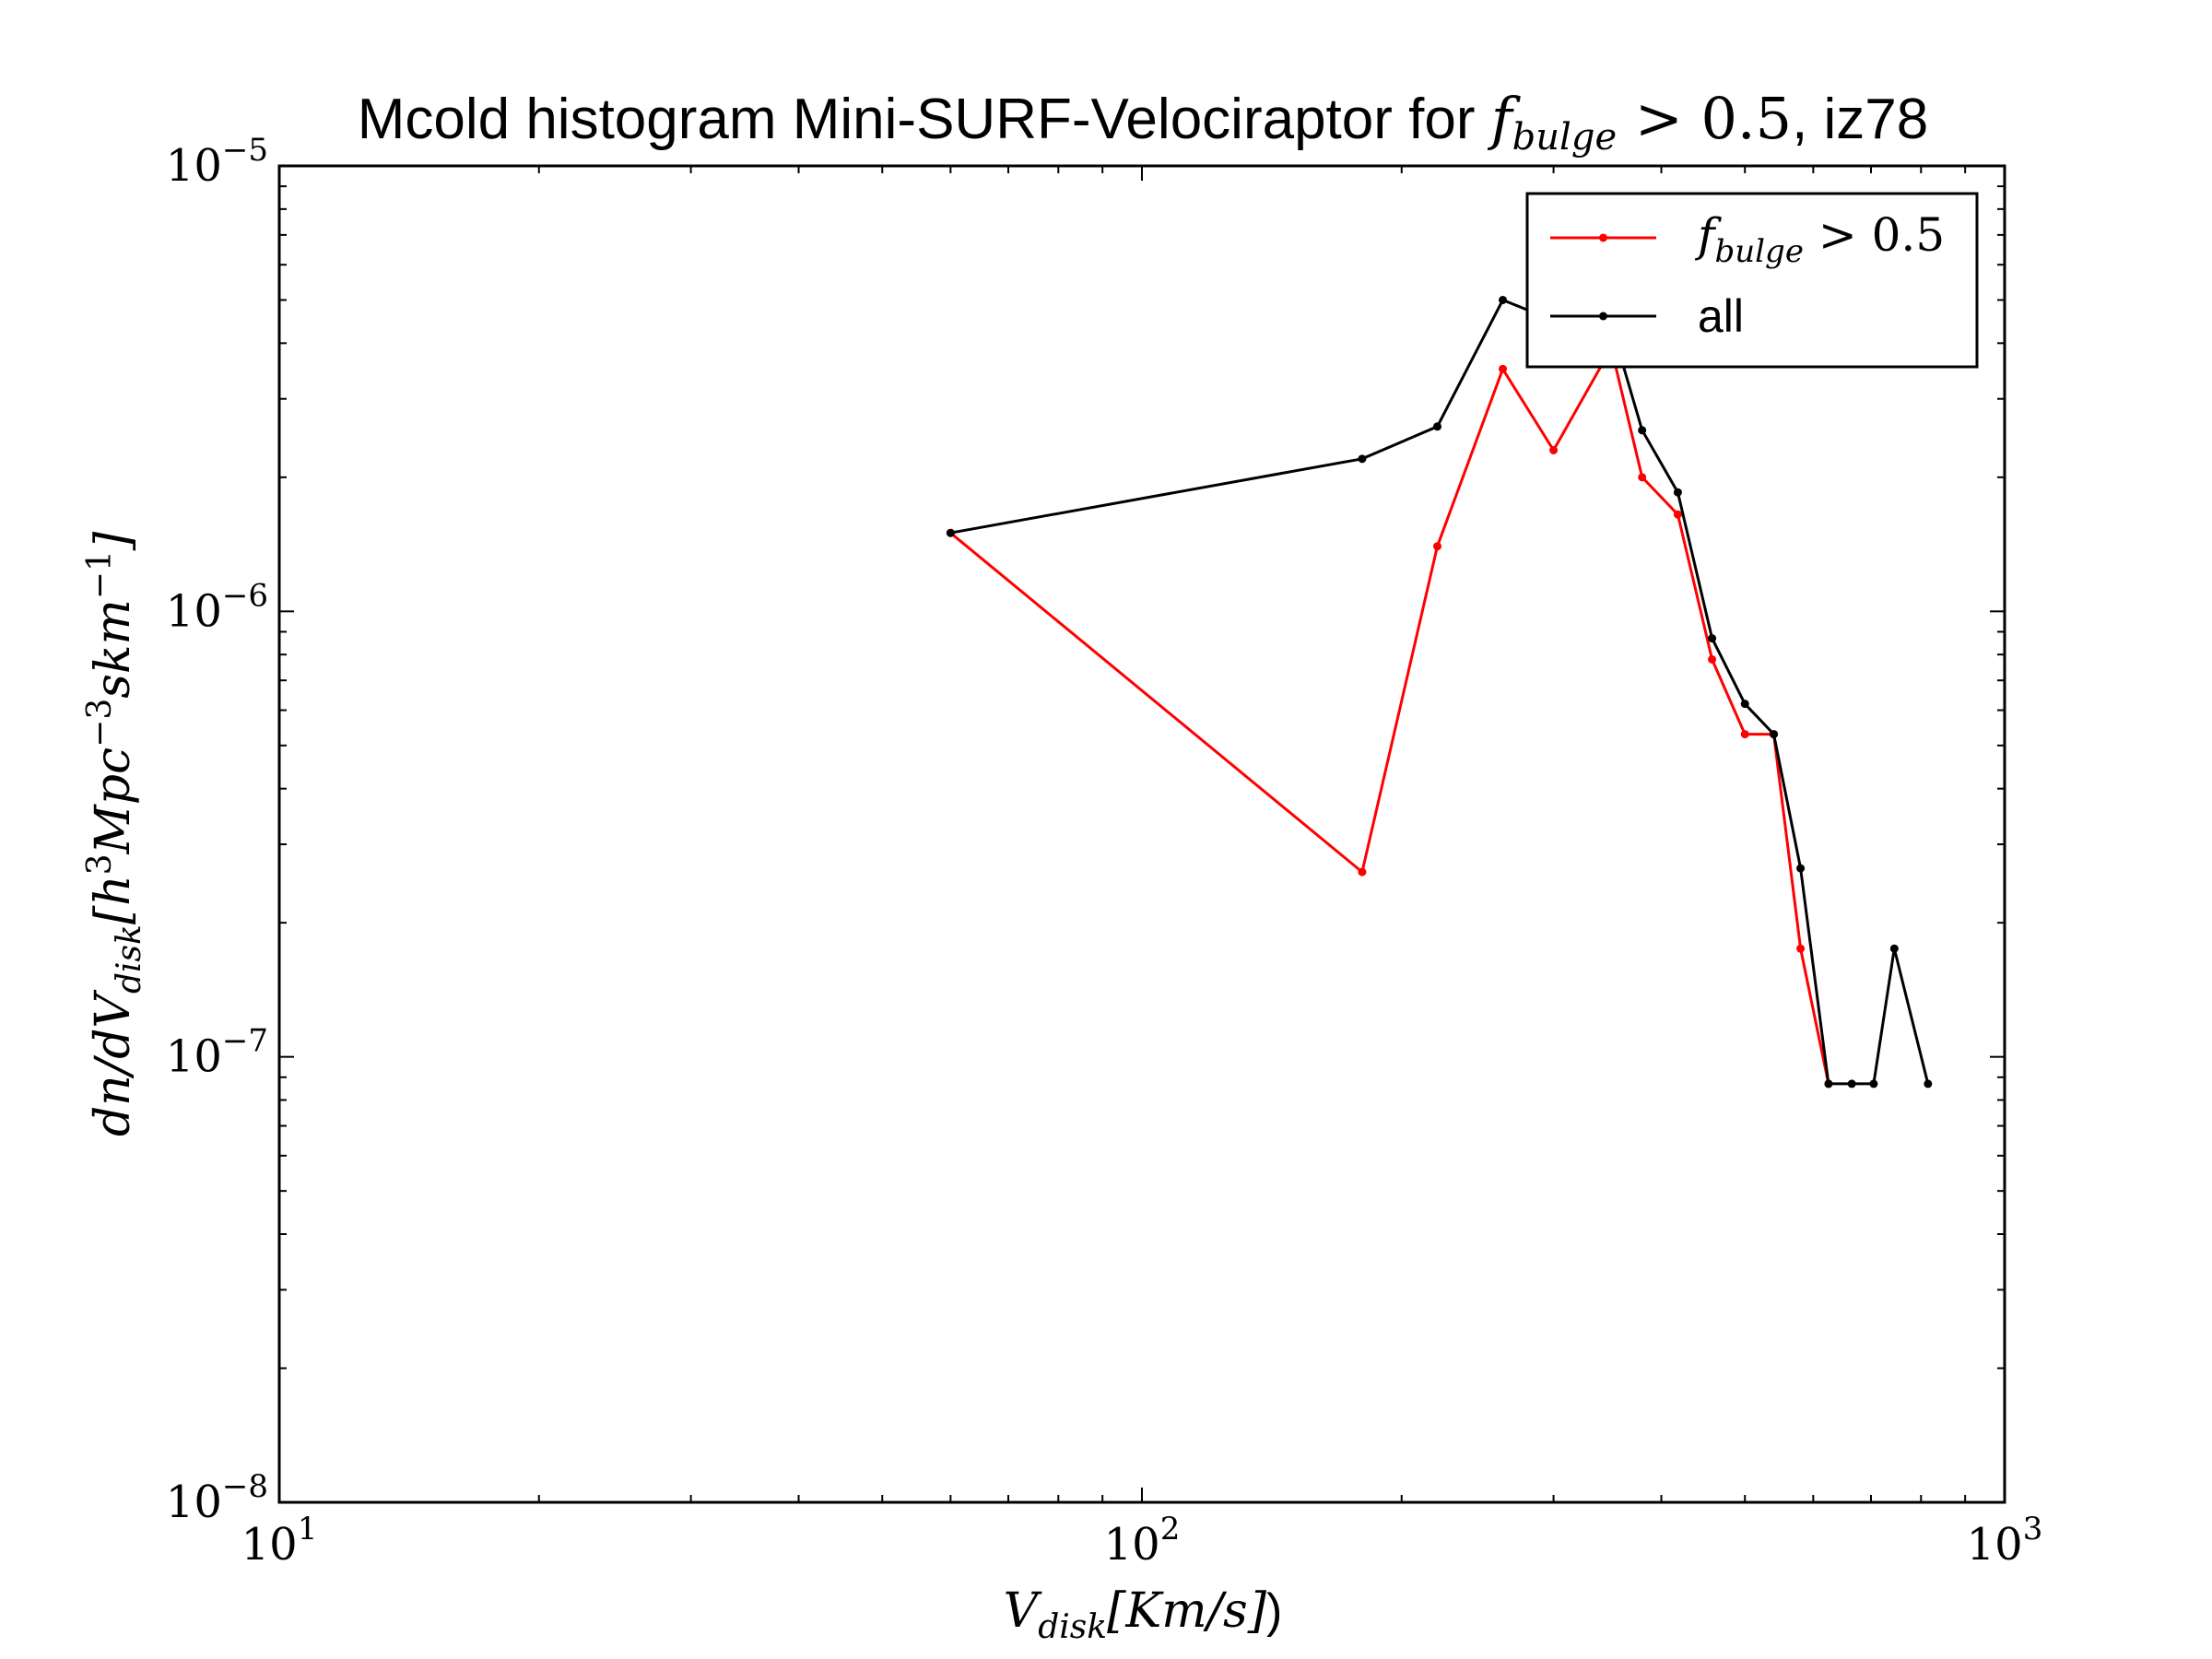 Image resolution: width=2212 pixels, height=1659 pixels. What do you see at coordinates (113, 899) in the screenshot?
I see `y-axis-label-part2: [h` at bounding box center [113, 899].